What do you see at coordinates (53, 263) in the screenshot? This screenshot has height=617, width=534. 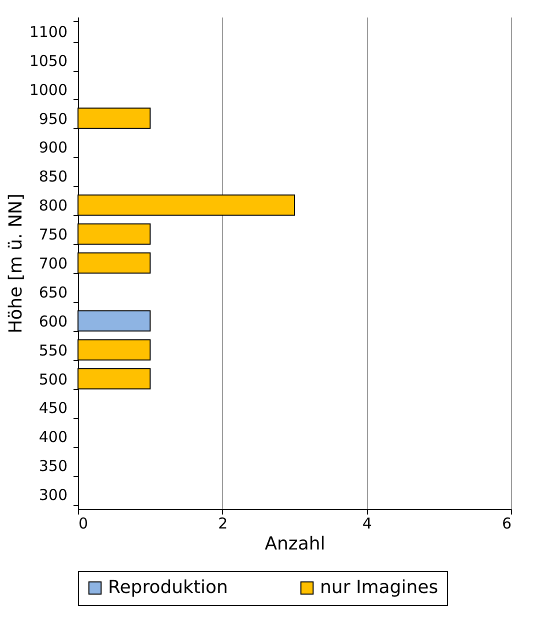 I see `y-tick-label: 700` at bounding box center [53, 263].